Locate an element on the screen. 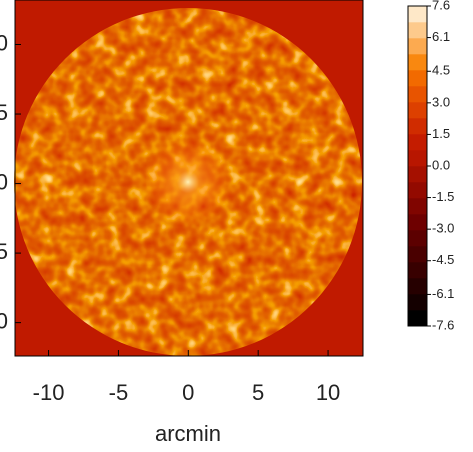 The width and height of the screenshot is (473, 452). colorbar-tick-label: 1.5 is located at coordinates (441, 133).